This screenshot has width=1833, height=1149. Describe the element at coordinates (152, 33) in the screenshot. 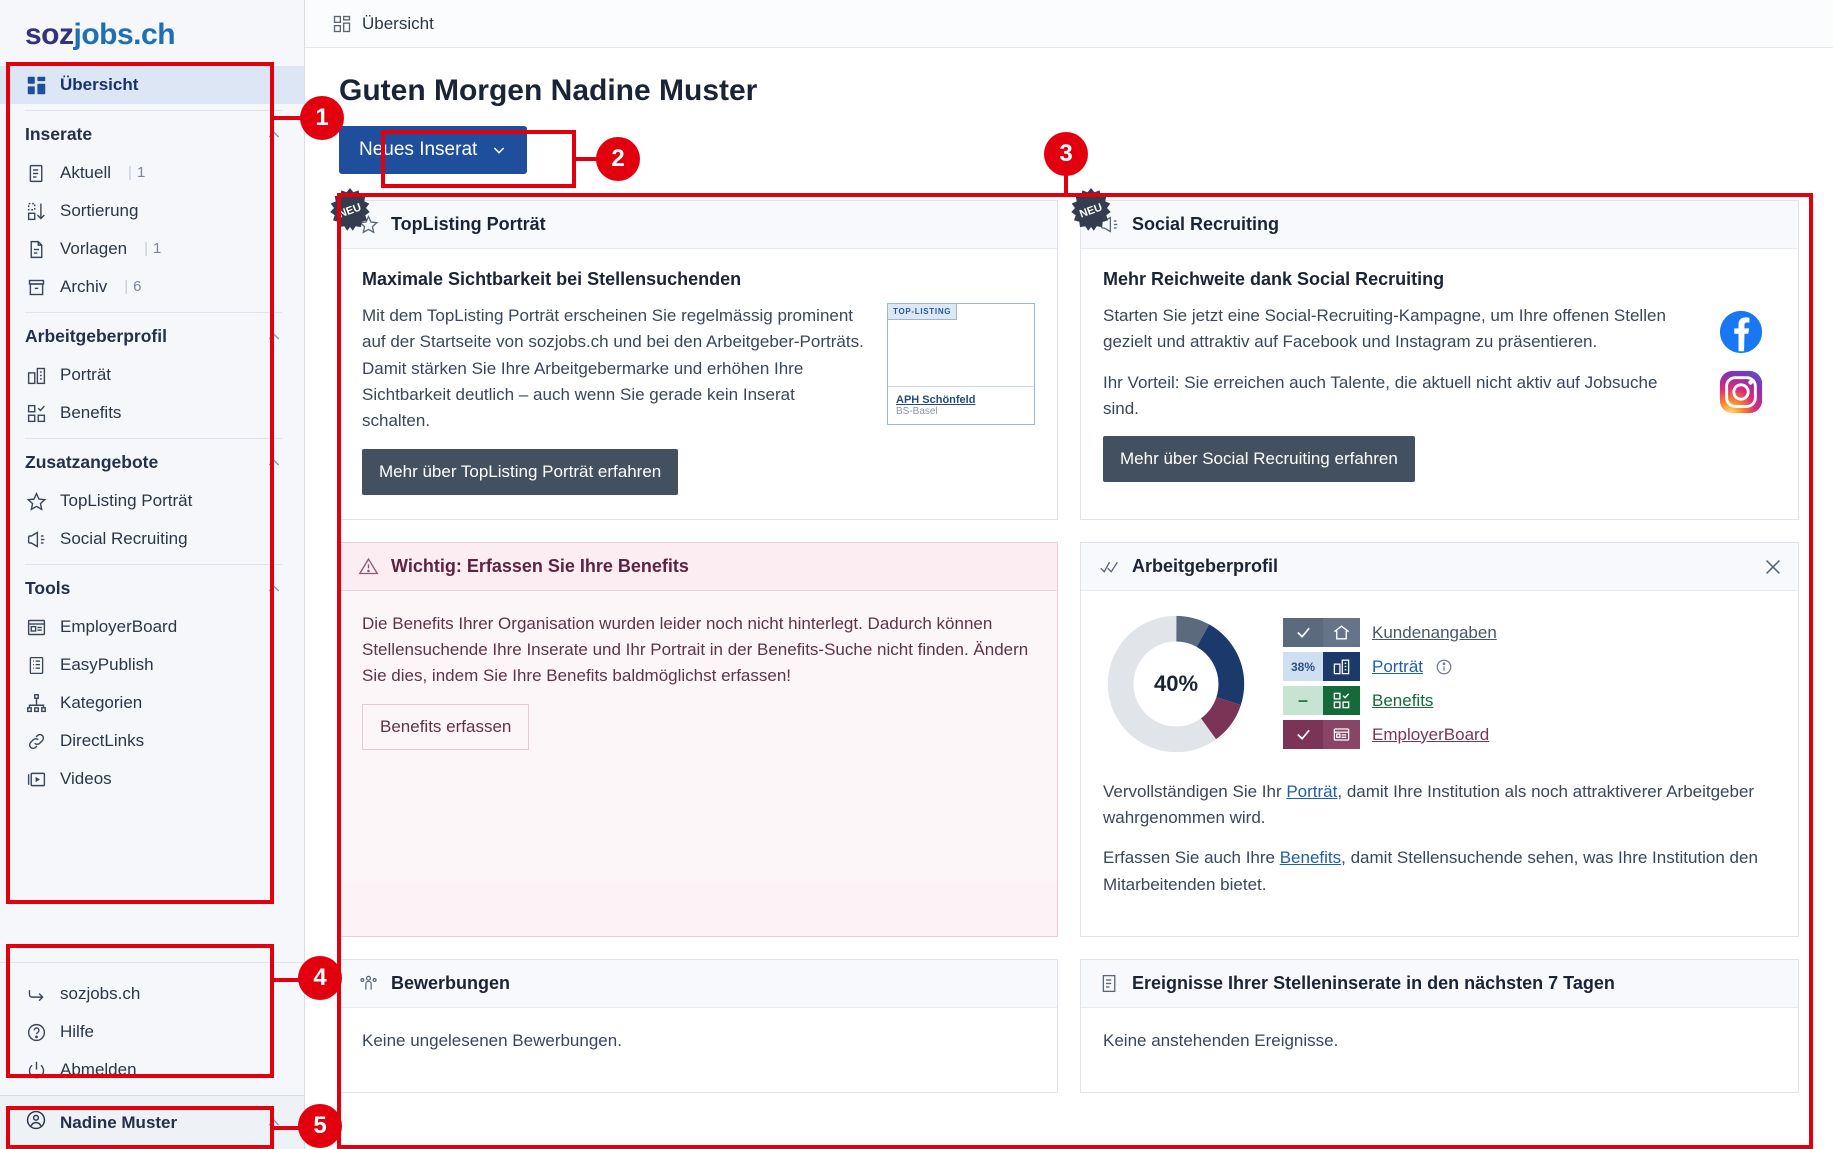

I see `logo: sozjobs.ch` at that location.